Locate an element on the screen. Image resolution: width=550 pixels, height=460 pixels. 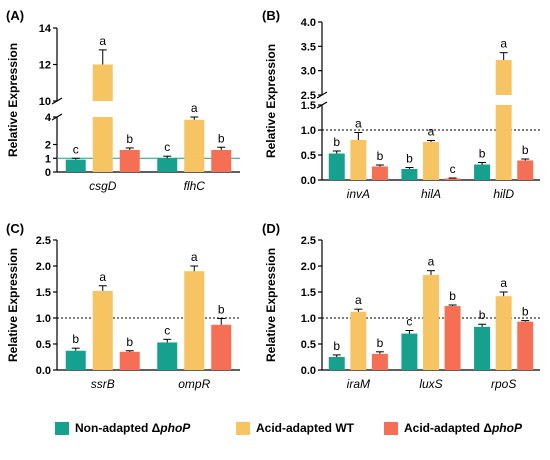
panel-label: (A) is located at coordinates (15, 15).